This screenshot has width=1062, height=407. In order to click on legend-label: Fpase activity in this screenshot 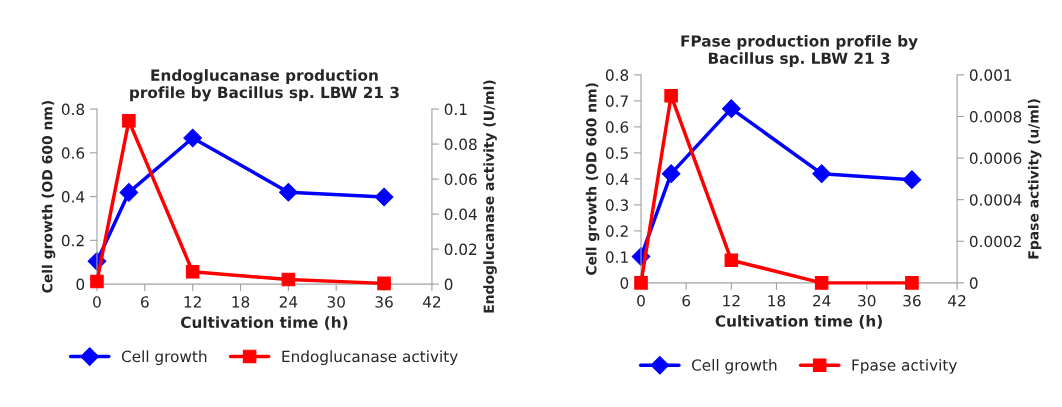, I will do `click(904, 366)`.